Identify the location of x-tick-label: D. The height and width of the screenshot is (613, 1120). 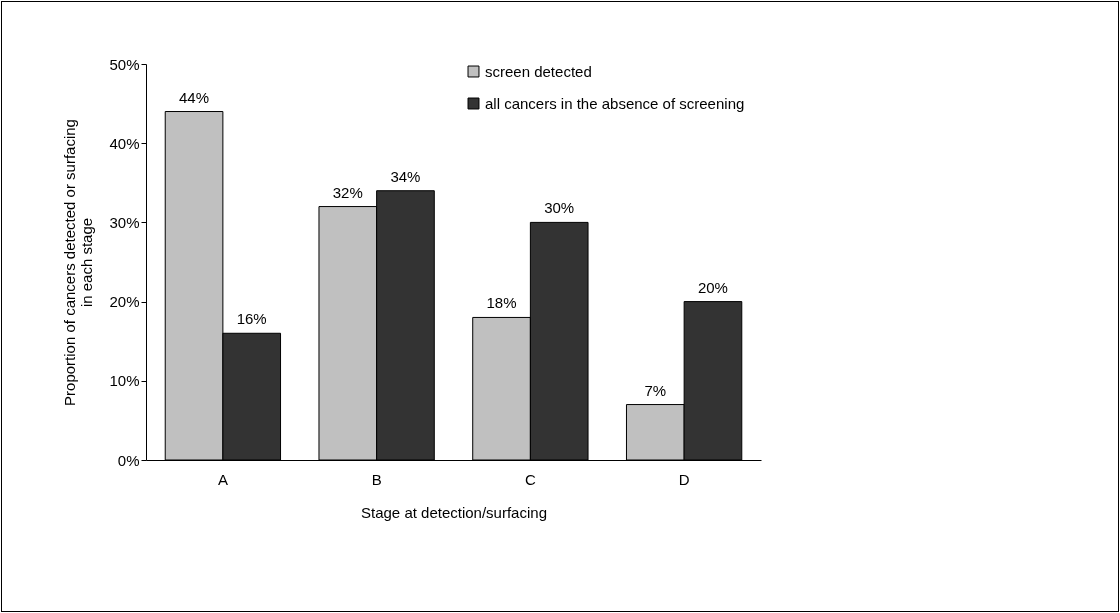
(684, 479).